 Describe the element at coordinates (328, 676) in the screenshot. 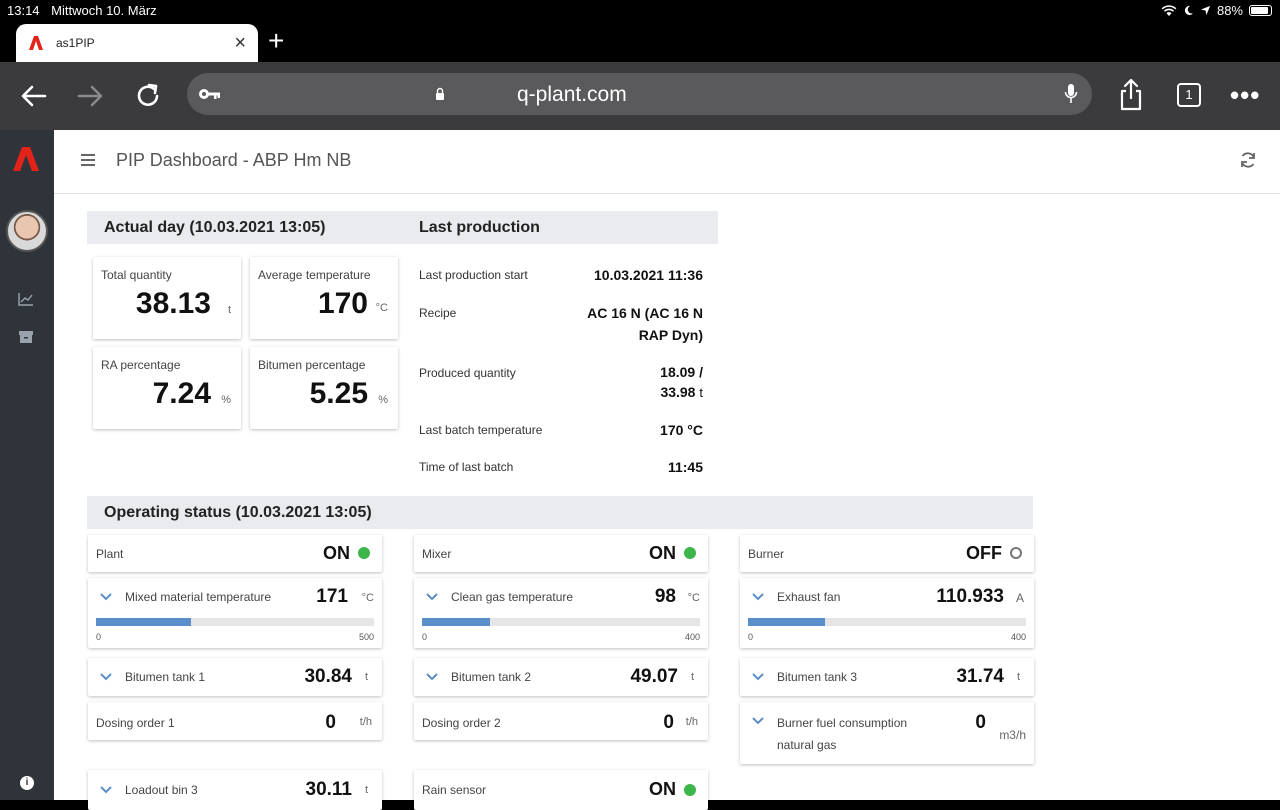

I see `tank-value: 30.84` at that location.